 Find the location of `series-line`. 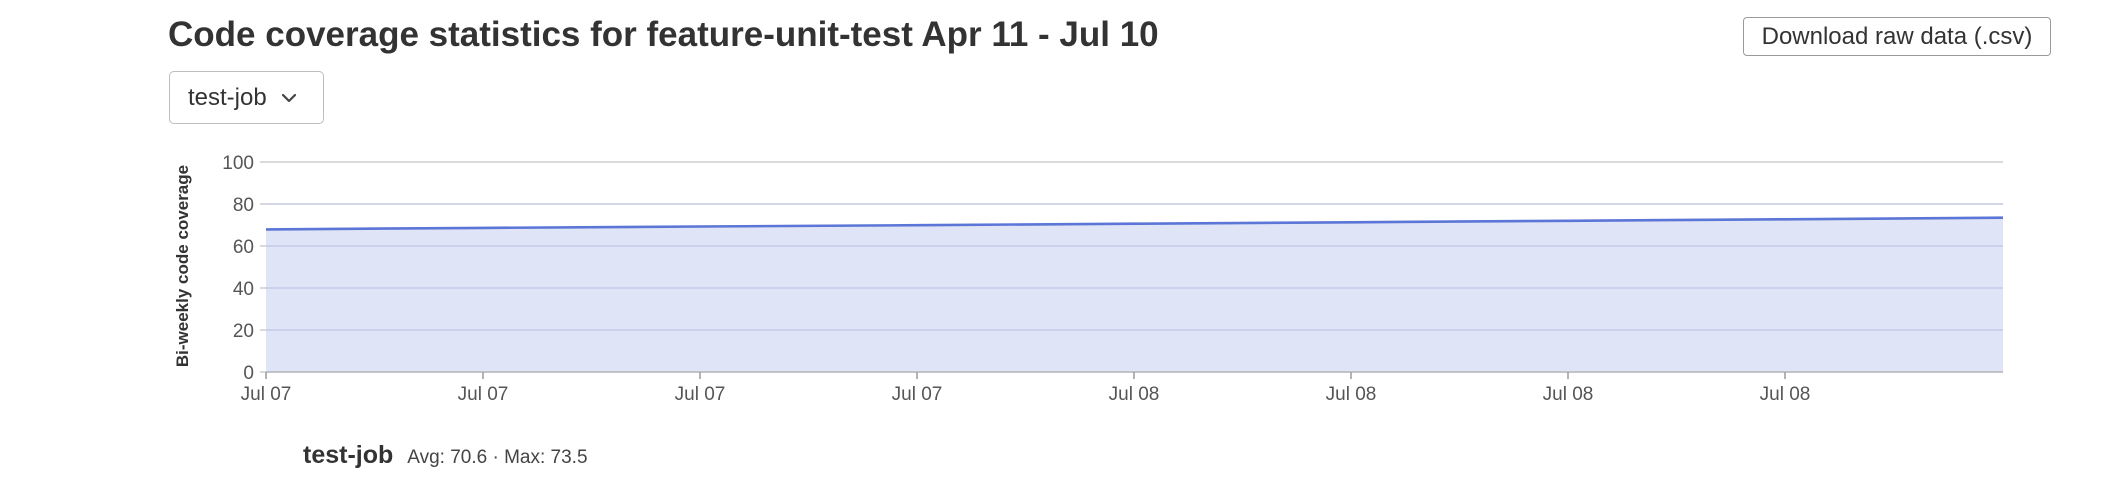

series-line is located at coordinates (1134, 223).